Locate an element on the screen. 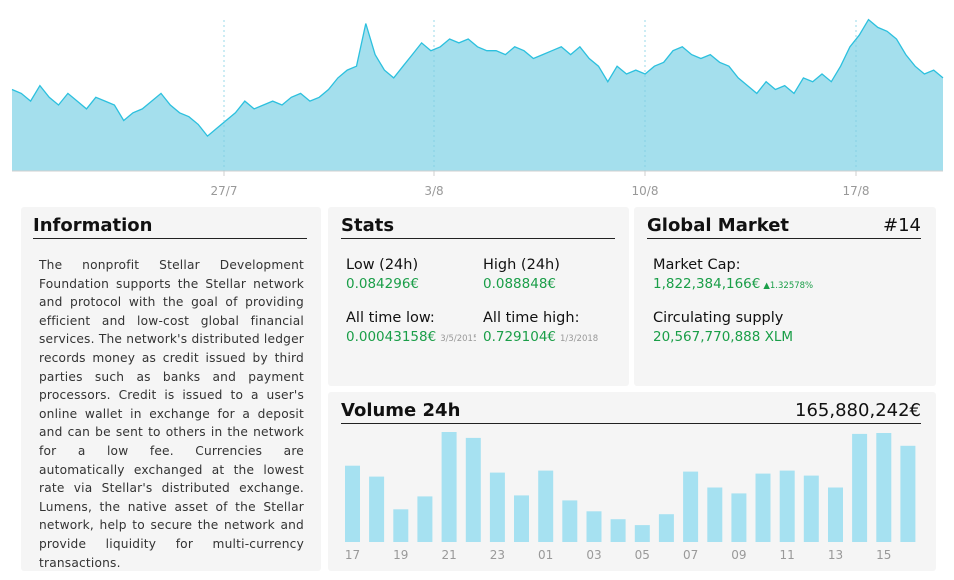 The image size is (954, 580). market-cap-label: Market Cap: is located at coordinates (697, 265).